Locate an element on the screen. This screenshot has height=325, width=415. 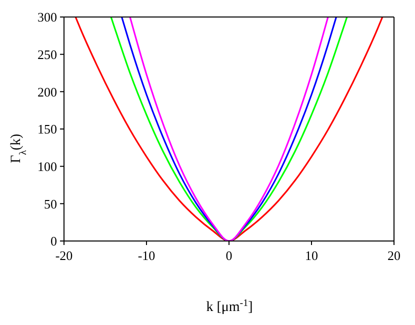
y-tick-label: 150 is located at coordinates (47, 129).